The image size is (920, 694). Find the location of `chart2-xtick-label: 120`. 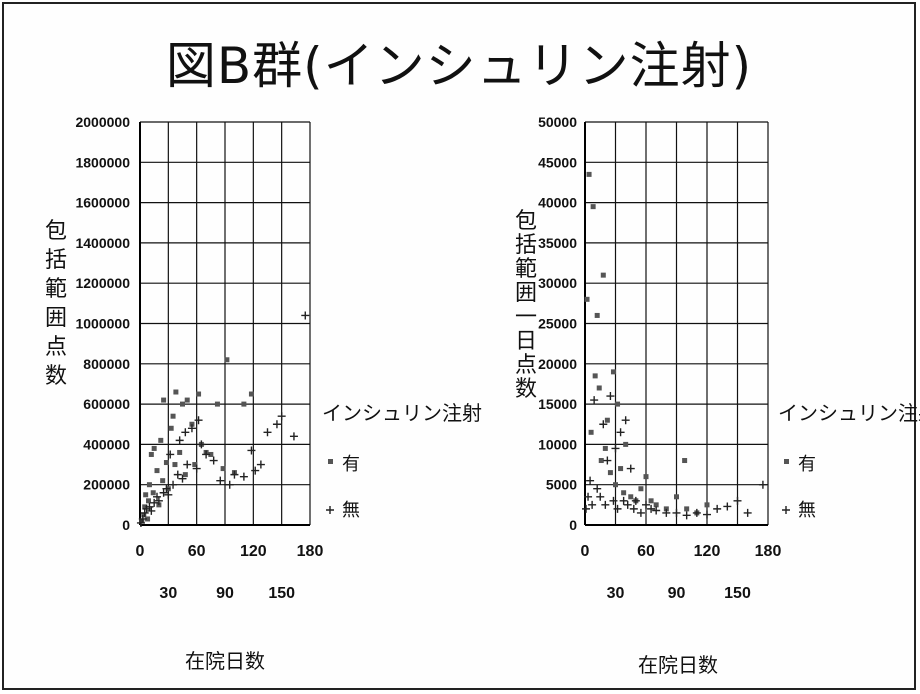

chart2-xtick-label: 120 is located at coordinates (707, 551).